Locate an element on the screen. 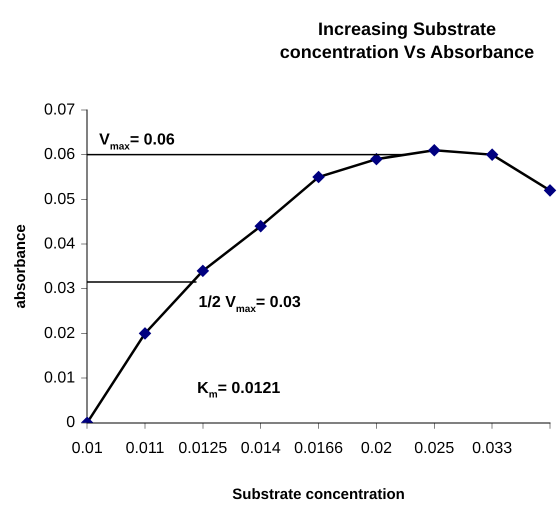 The height and width of the screenshot is (510, 560). y-tick-label: 0 is located at coordinates (71, 423).